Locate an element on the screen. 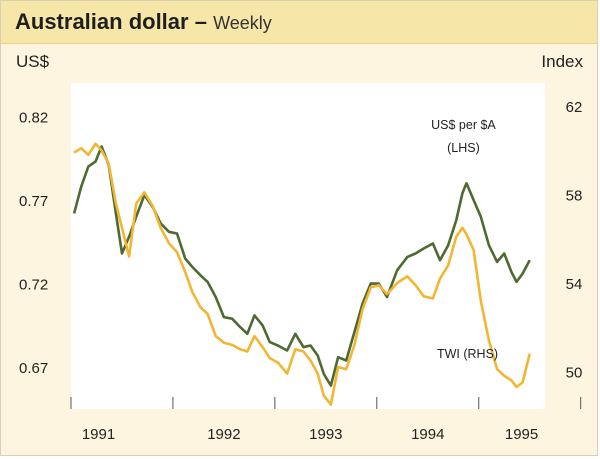 The height and width of the screenshot is (459, 600). x-tick-label: 1992 is located at coordinates (223, 434).